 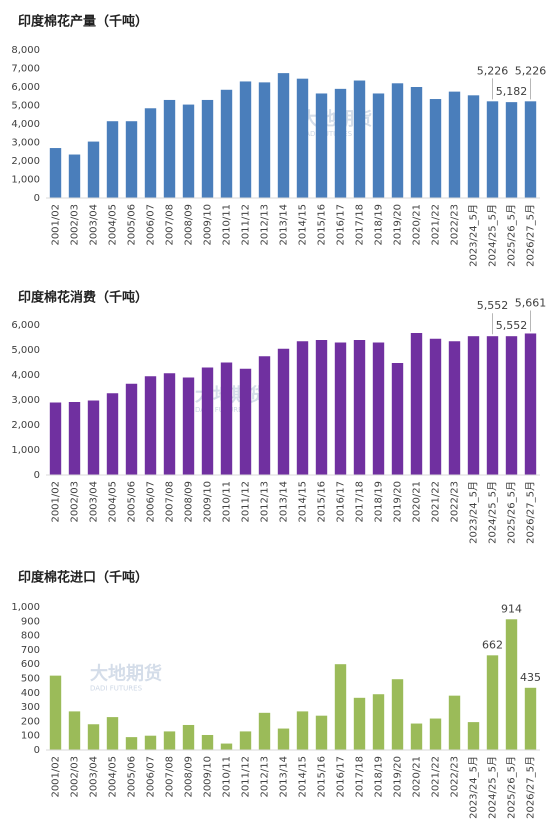 What do you see at coordinates (531, 787) in the screenshot?
I see `x-tick-label: 2026/27_5月` at bounding box center [531, 787].